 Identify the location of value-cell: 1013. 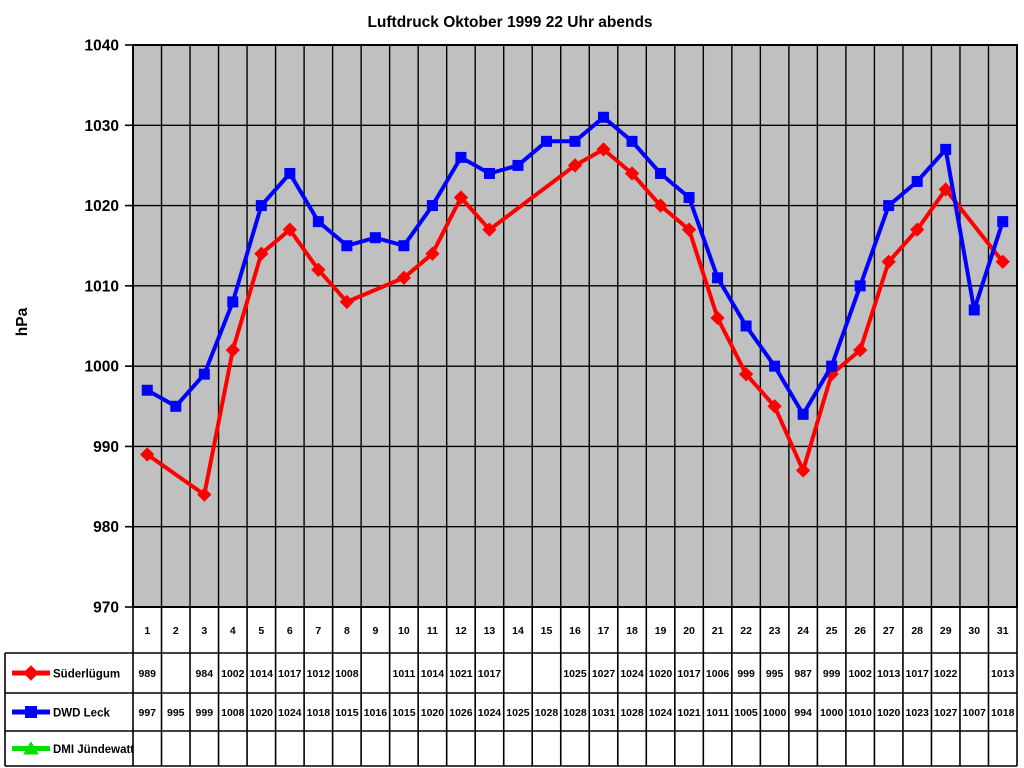
(1003, 674).